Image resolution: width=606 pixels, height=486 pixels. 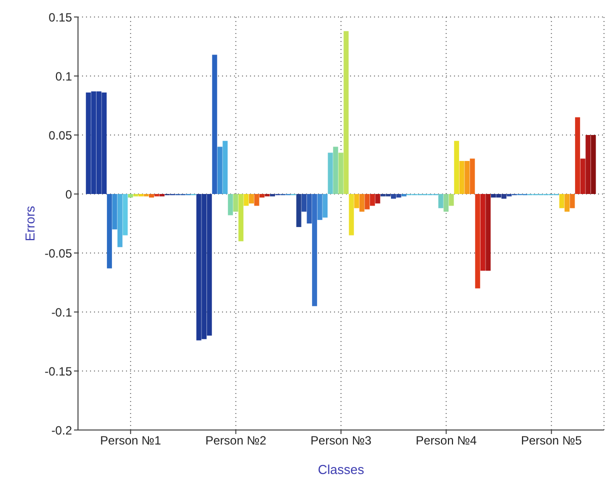 I want to click on y-tick-label: -0.2, so click(x=61, y=430).